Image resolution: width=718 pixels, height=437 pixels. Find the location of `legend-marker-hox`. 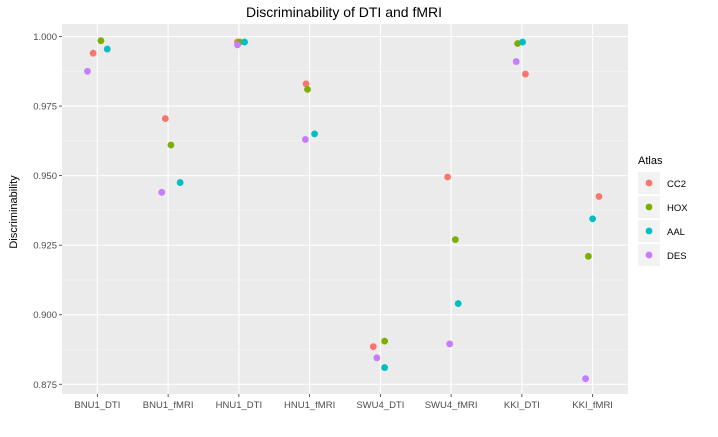

legend-marker-hox is located at coordinates (649, 207).